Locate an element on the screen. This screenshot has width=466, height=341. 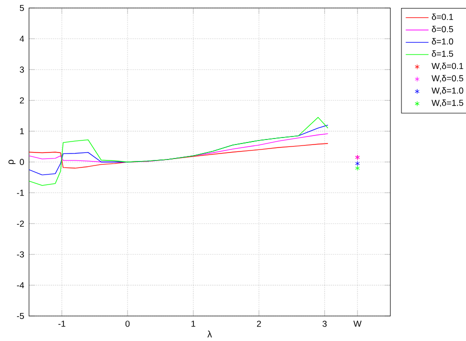
legend-label: W,δ=1.0 is located at coordinates (448, 91).